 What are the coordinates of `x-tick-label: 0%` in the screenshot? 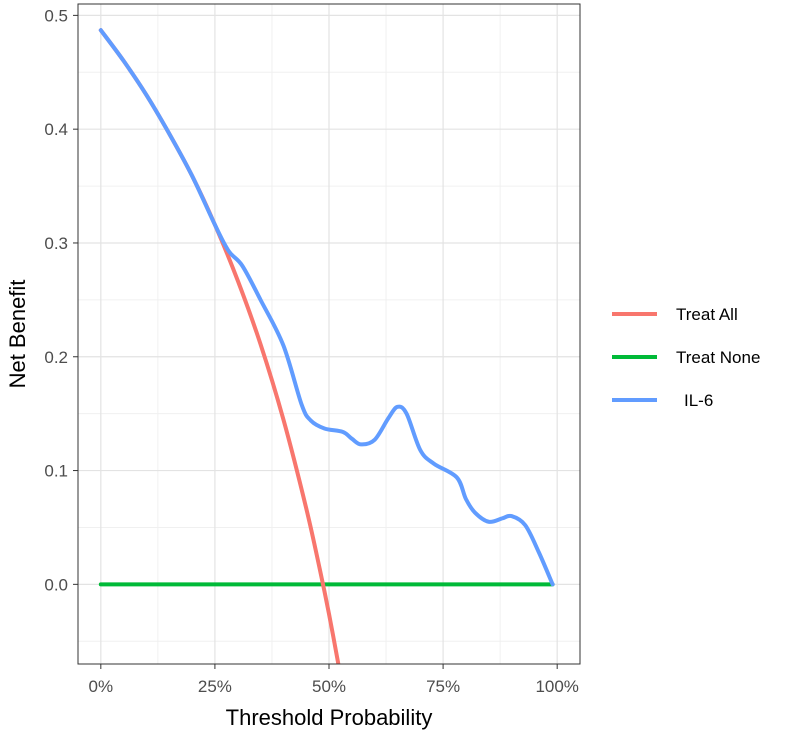 It's located at (101, 686).